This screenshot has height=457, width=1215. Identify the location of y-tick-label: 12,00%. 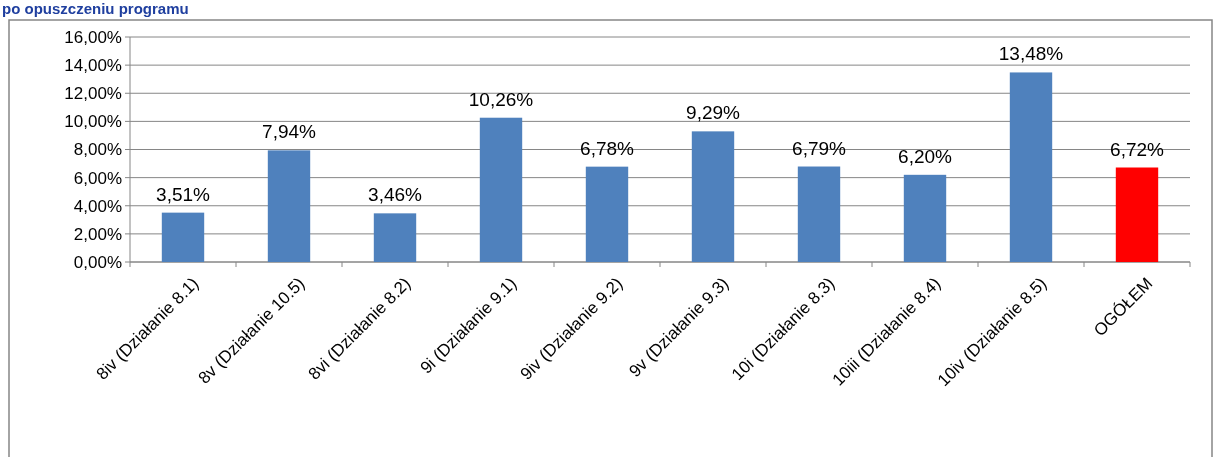
(93, 94).